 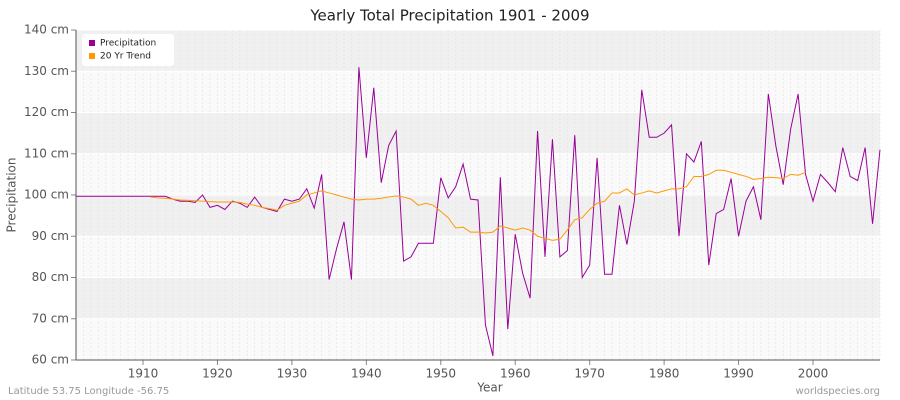 I want to click on y-tick-label: 70 cm, so click(x=50, y=318).